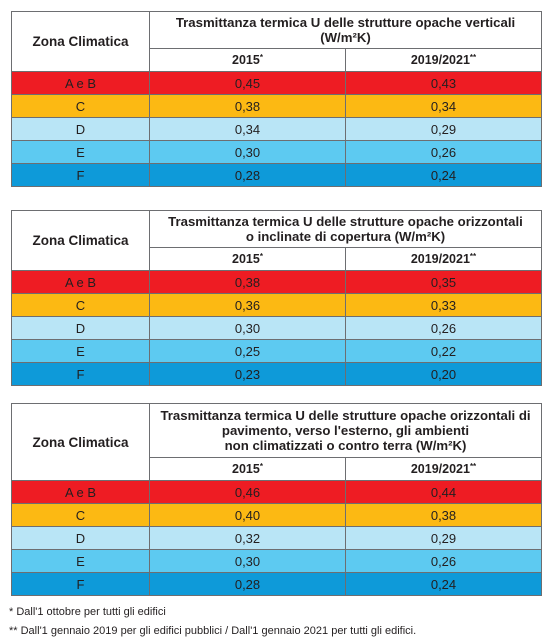 The height and width of the screenshot is (642, 548). What do you see at coordinates (443, 515) in the screenshot?
I see `value-2019: 0,38` at bounding box center [443, 515].